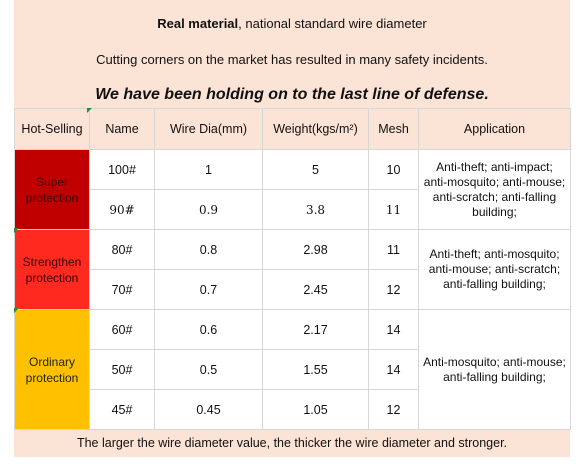 The image size is (584, 470). I want to click on table-row: 45# 0.45 1.05 12, so click(293, 409).